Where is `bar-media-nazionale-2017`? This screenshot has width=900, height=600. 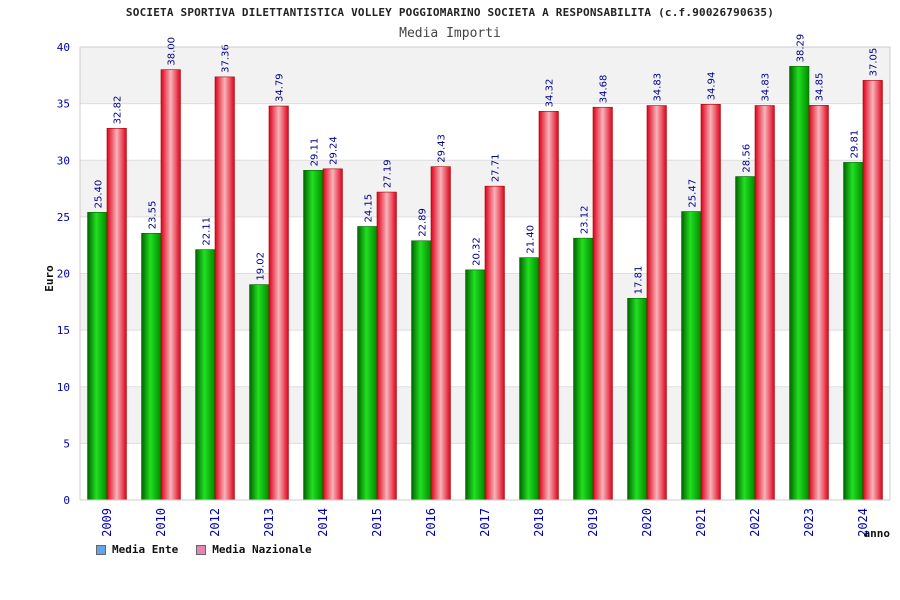
bar-media-nazionale-2017 is located at coordinates (494, 343).